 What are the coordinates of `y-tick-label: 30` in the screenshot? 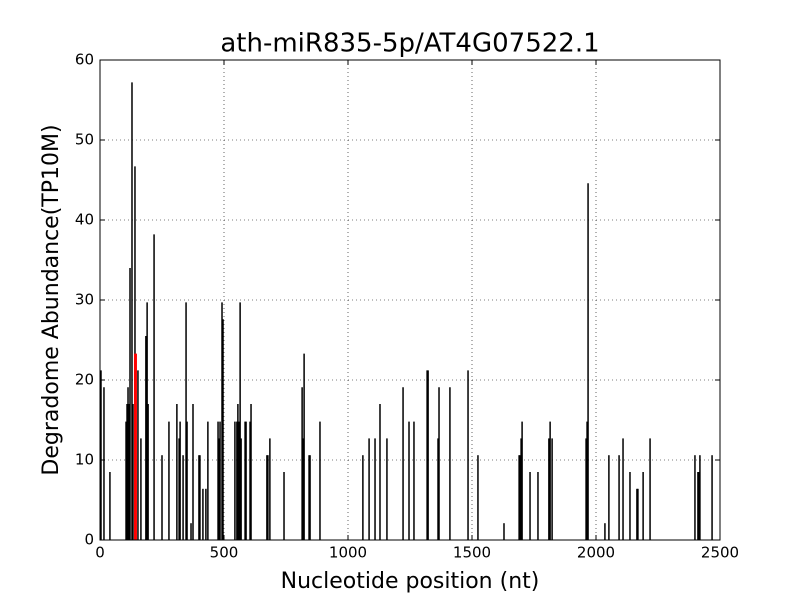 It's located at (84, 300).